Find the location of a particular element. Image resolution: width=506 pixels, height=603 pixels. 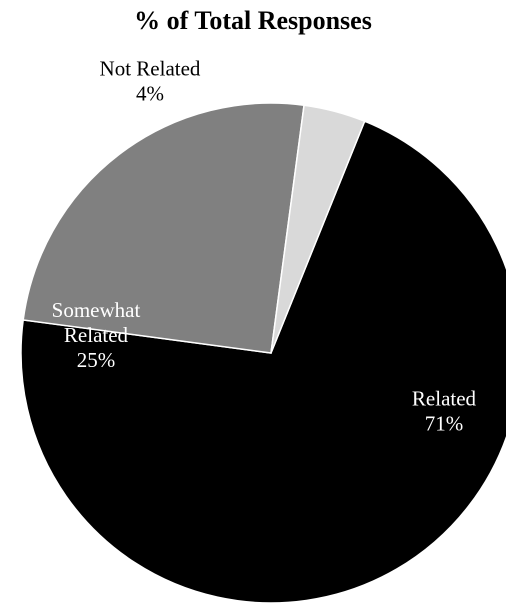

data-label-related: Related 71% is located at coordinates (444, 411).